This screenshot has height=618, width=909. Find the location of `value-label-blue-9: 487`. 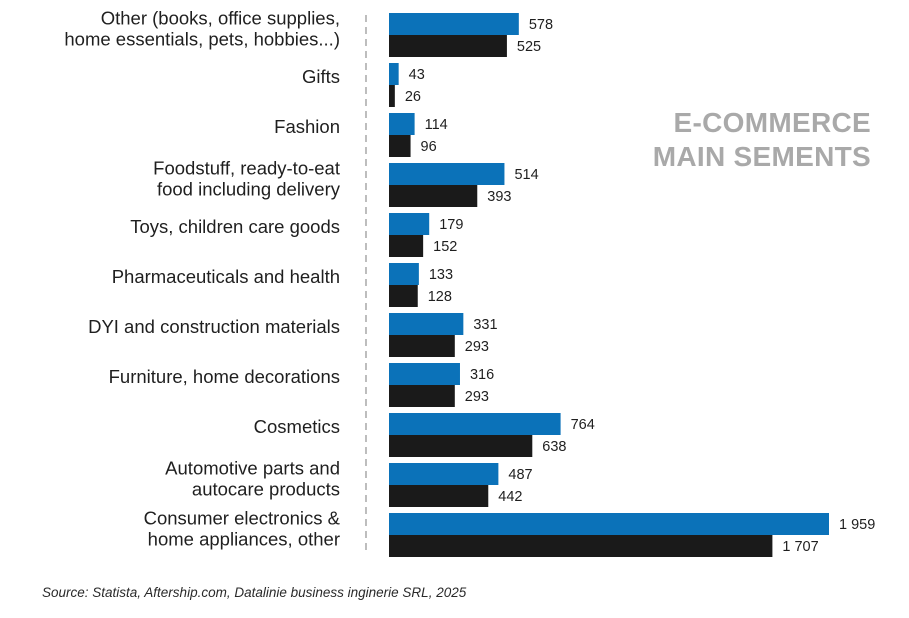

value-label-blue-9: 487 is located at coordinates (520, 475).